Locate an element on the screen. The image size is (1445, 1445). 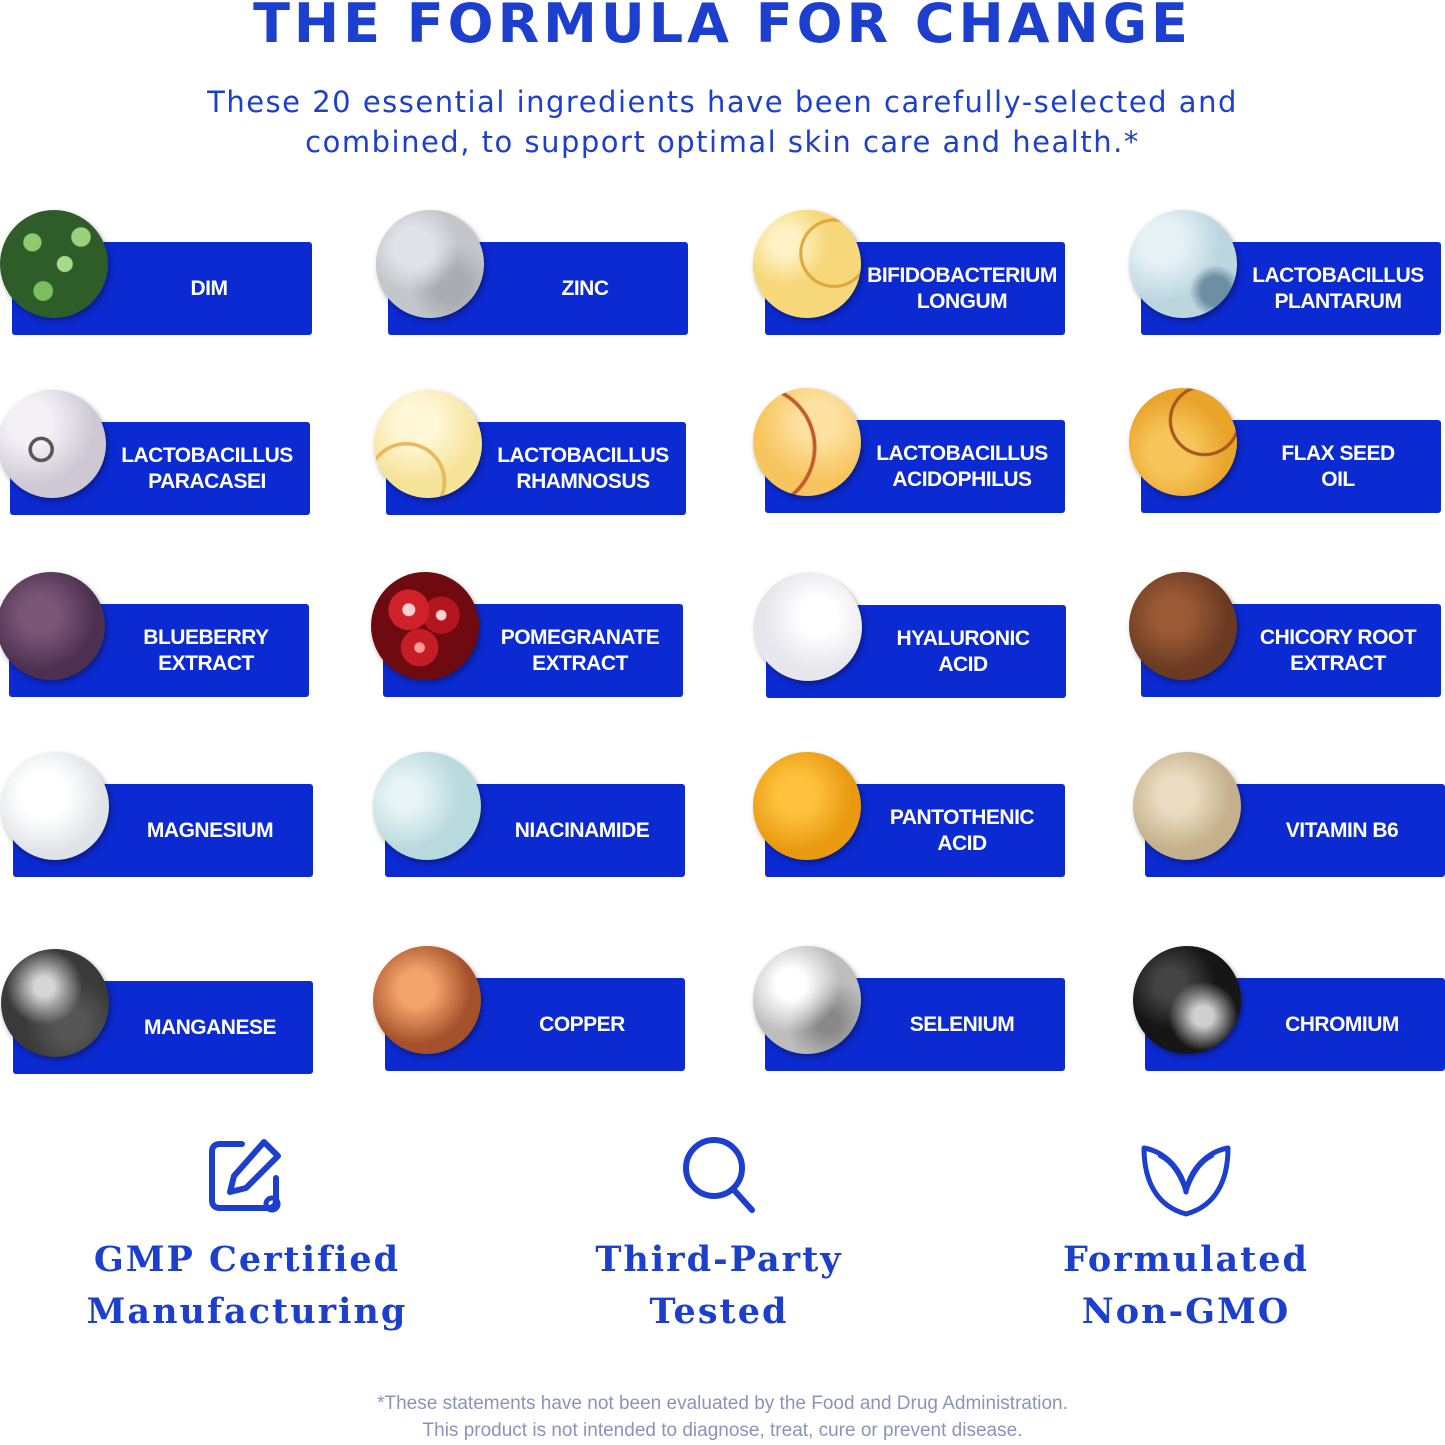
copper-glitter-image is located at coordinates (427, 1000).